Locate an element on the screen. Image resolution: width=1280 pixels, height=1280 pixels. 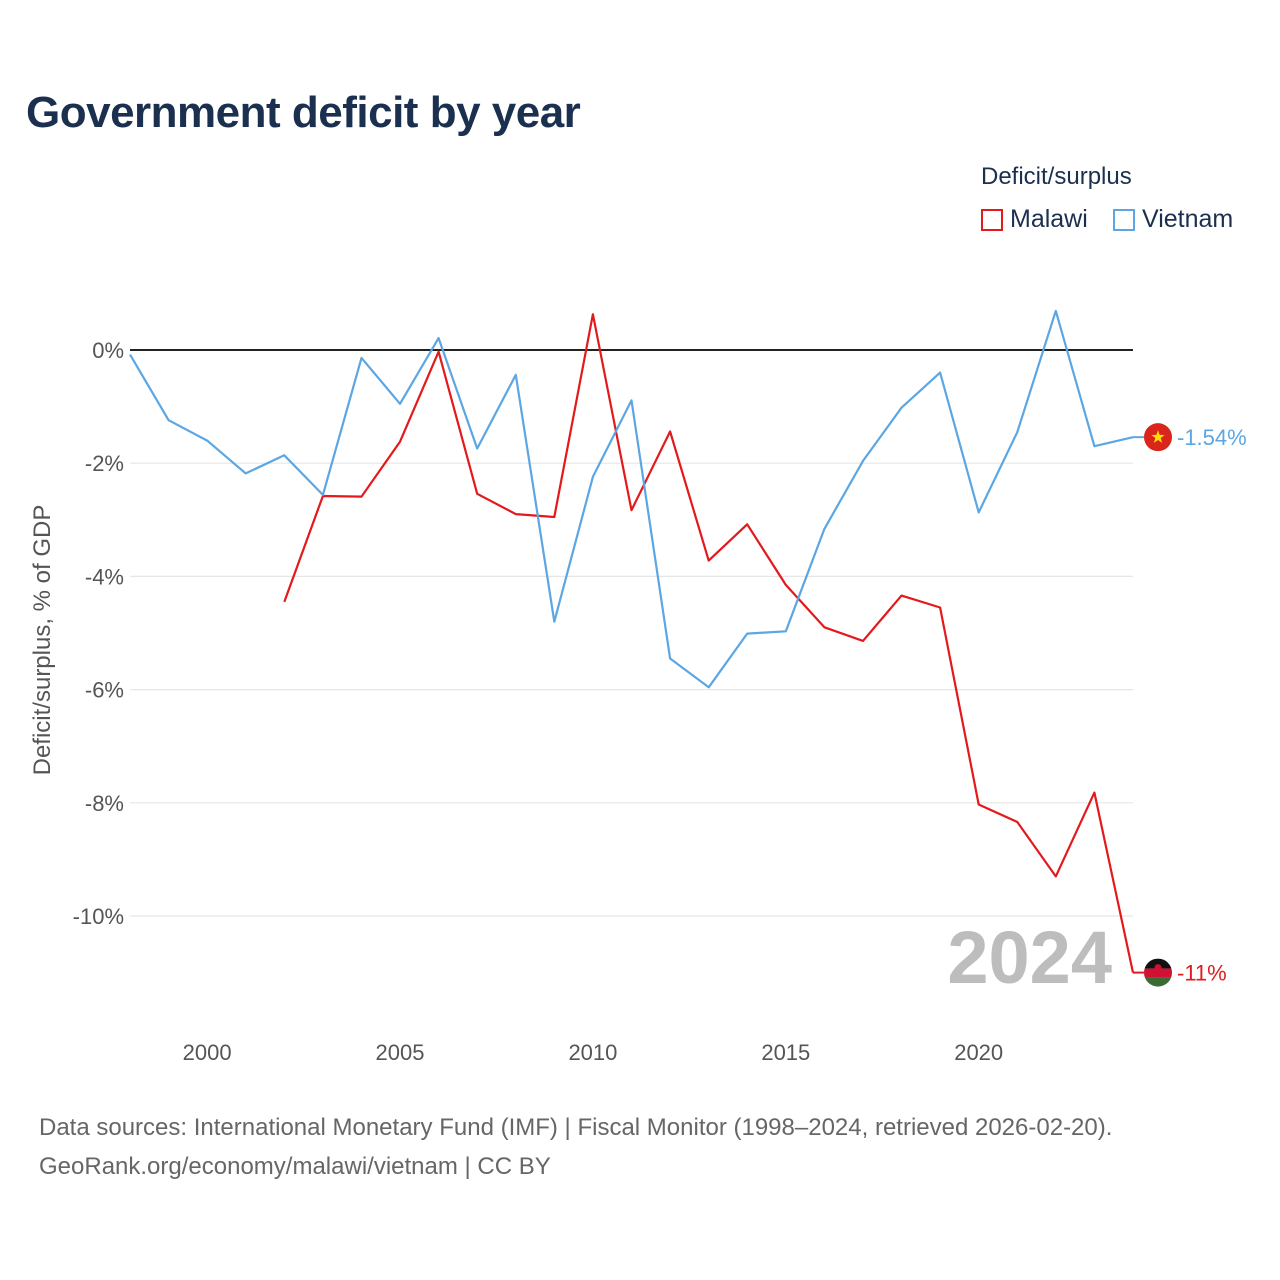
x-tick-label: 2010 is located at coordinates (592, 1052).